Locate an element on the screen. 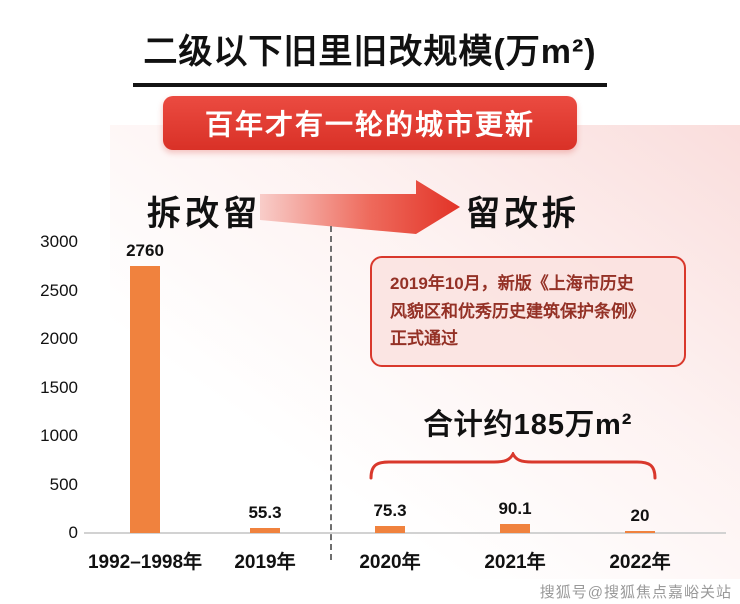 This screenshot has height=604, width=740. stage-label-right: 留改拆 is located at coordinates (523, 214).